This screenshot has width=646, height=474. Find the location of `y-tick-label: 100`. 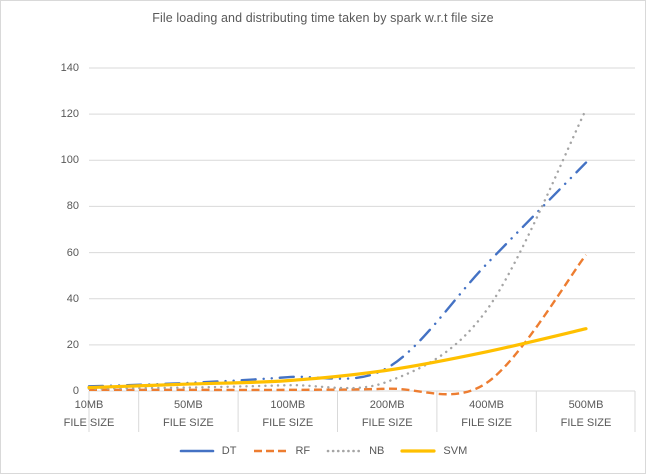

y-tick-label: 100 is located at coordinates (69, 160).